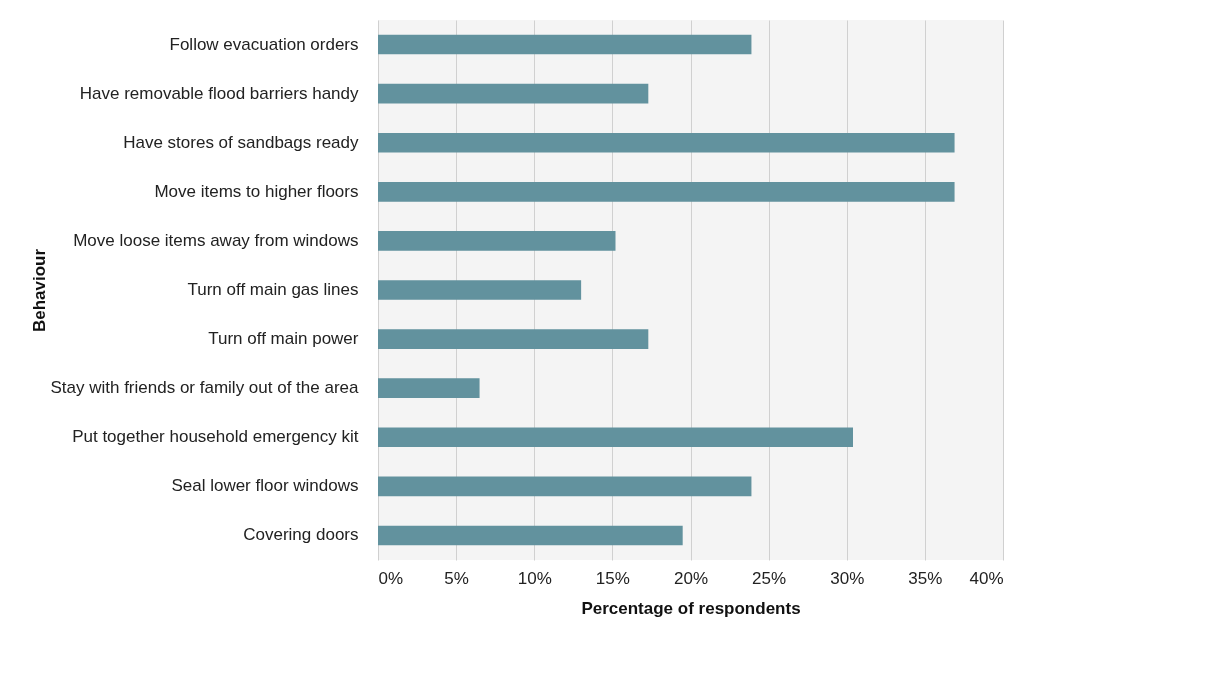  What do you see at coordinates (986, 578) in the screenshot?
I see `x-tick-label: 40%` at bounding box center [986, 578].